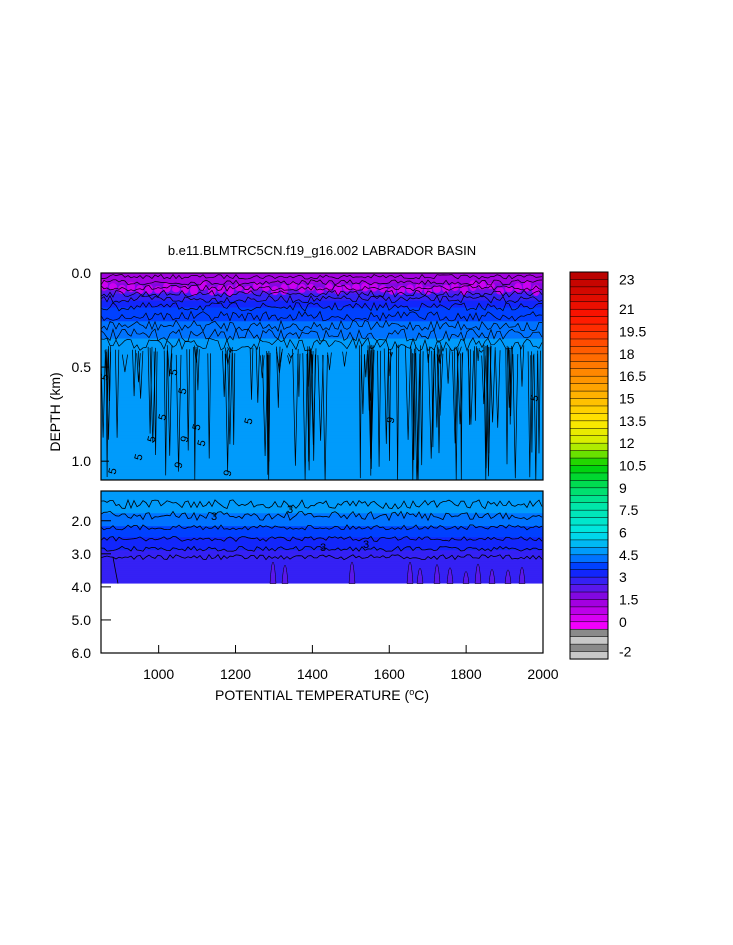 This screenshot has height=945, width=733. I want to click on colorbar-label: 19.5, so click(632, 332).